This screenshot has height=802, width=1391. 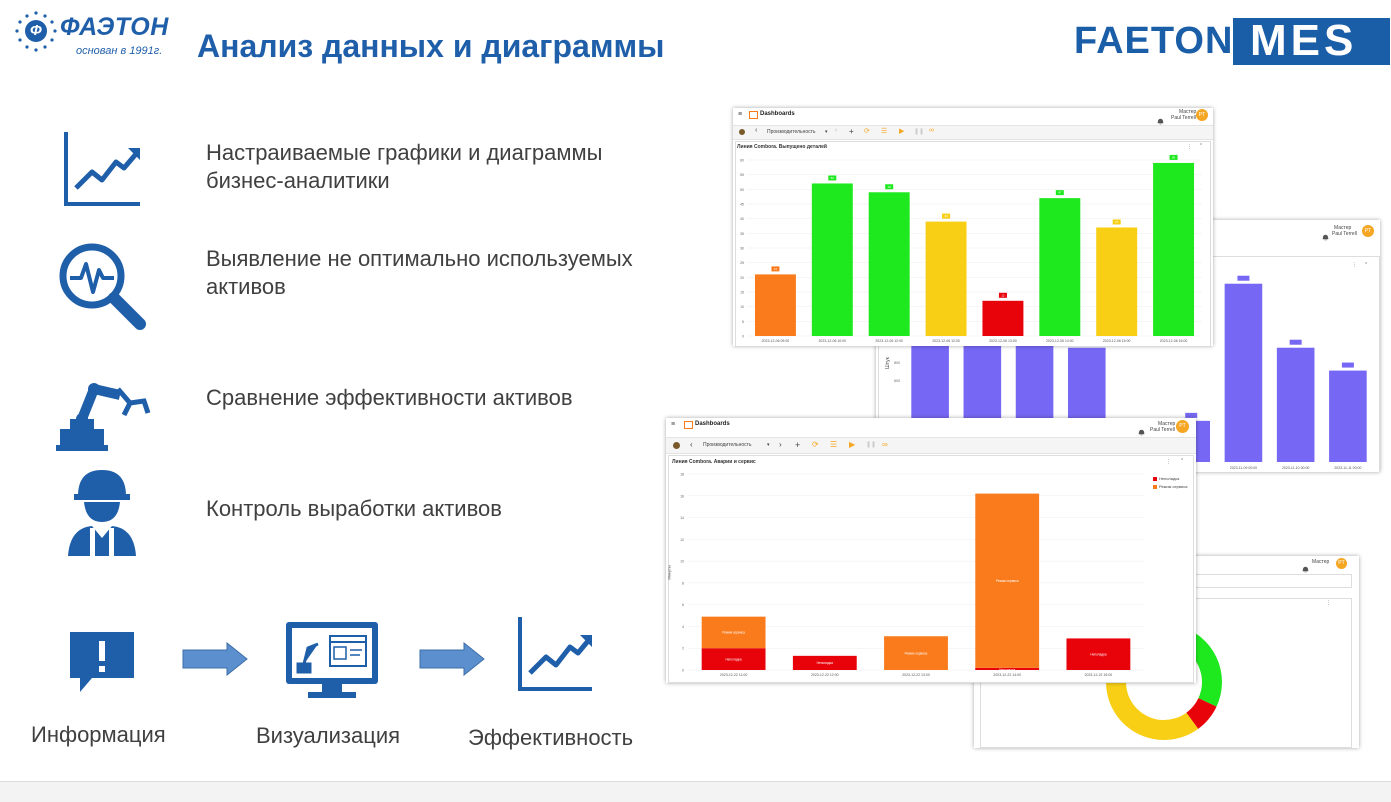 What do you see at coordinates (551, 737) in the screenshot?
I see `flow-label-efficiency: Эффективность` at bounding box center [551, 737].